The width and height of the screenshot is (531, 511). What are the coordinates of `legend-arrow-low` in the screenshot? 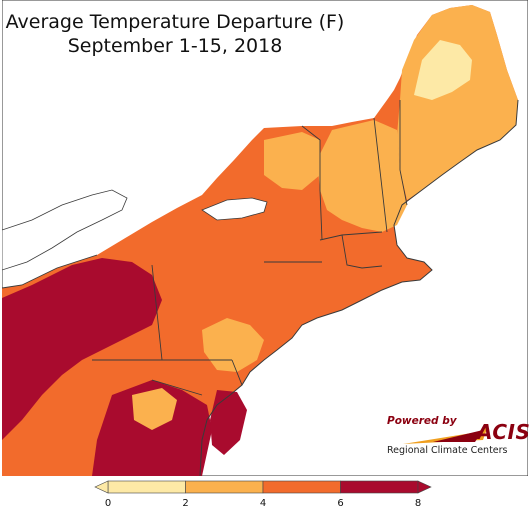 It's located at (101, 487).